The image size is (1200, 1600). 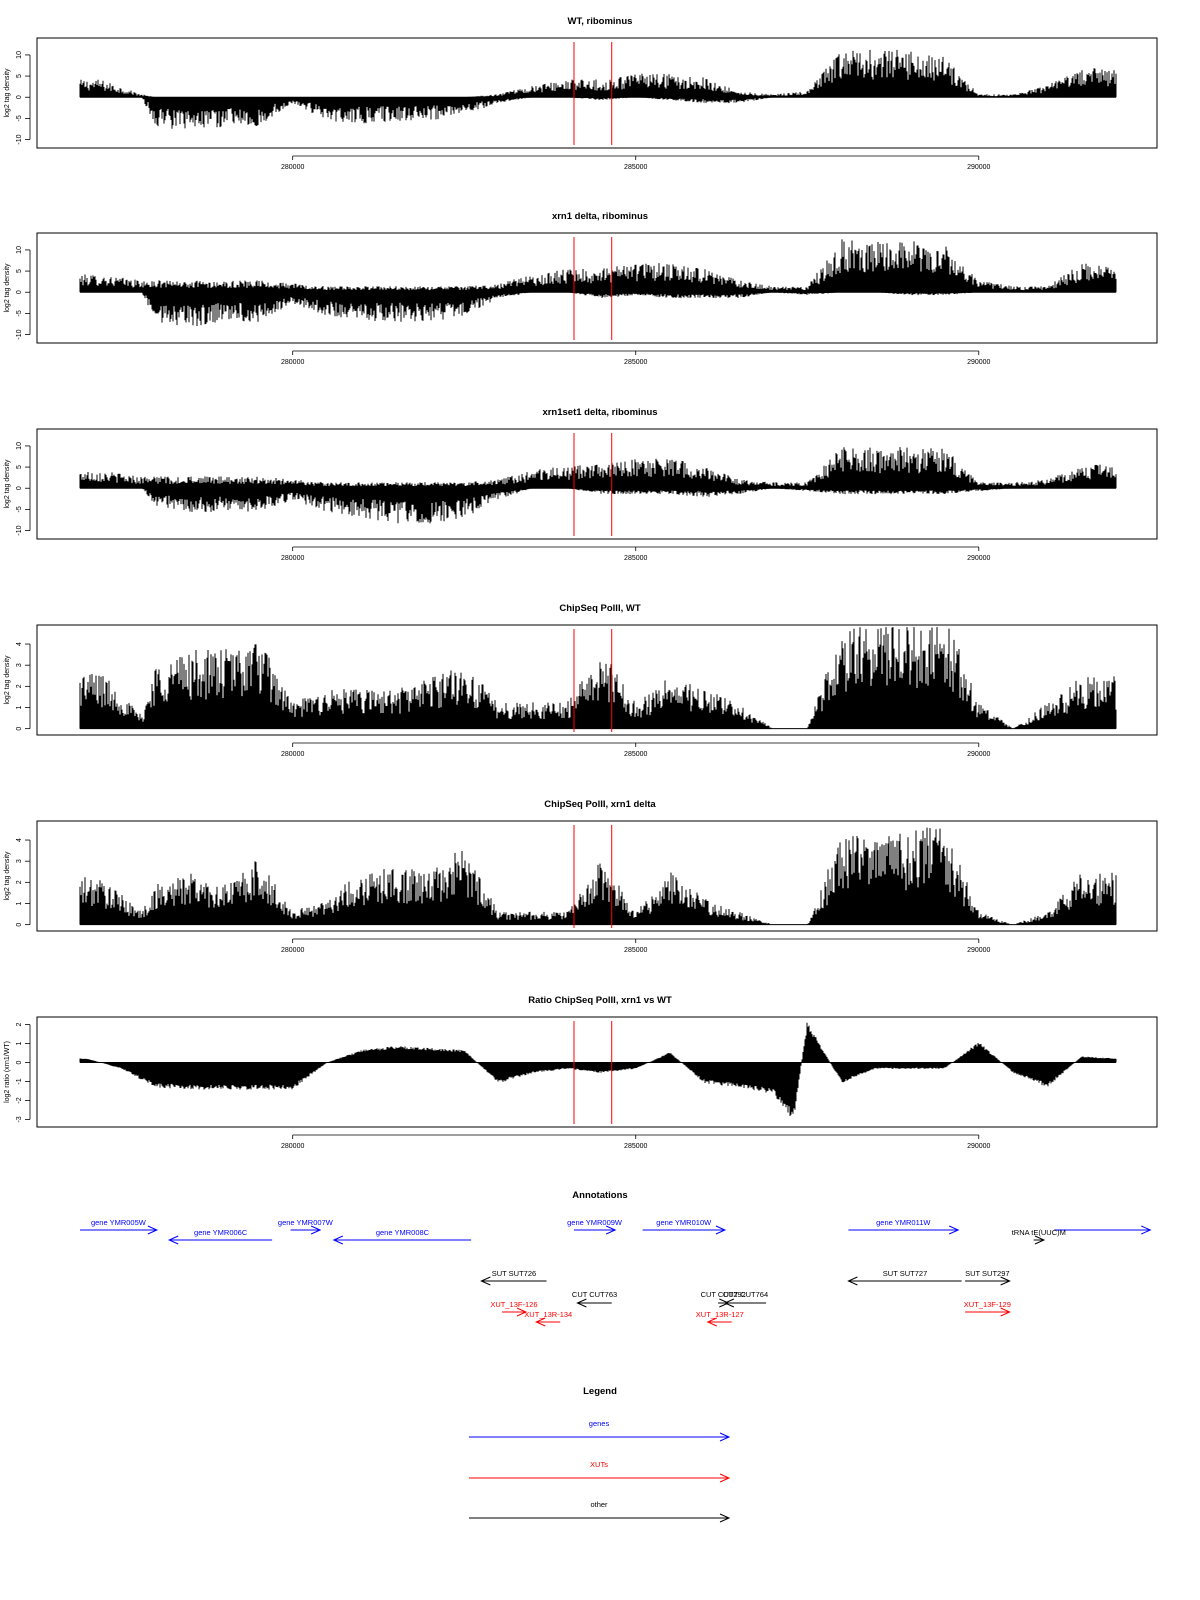 What do you see at coordinates (1039, 1232) in the screenshot?
I see `annotation-label: tRNA tE(UUC)M` at bounding box center [1039, 1232].